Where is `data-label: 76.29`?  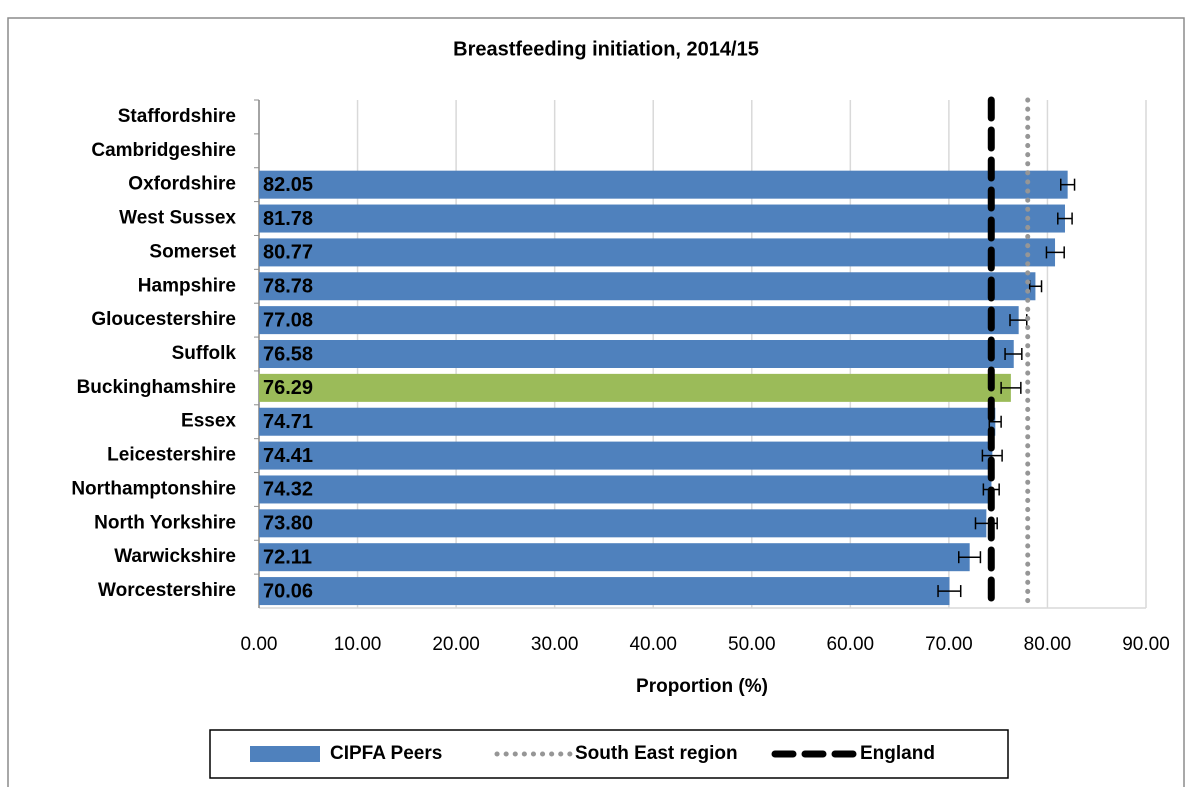
data-label: 76.29 is located at coordinates (288, 388).